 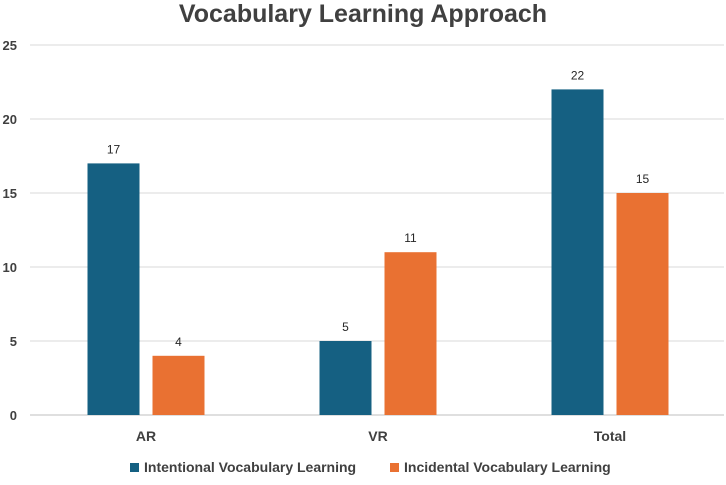 I want to click on x-category-label: AR, so click(x=146, y=436).